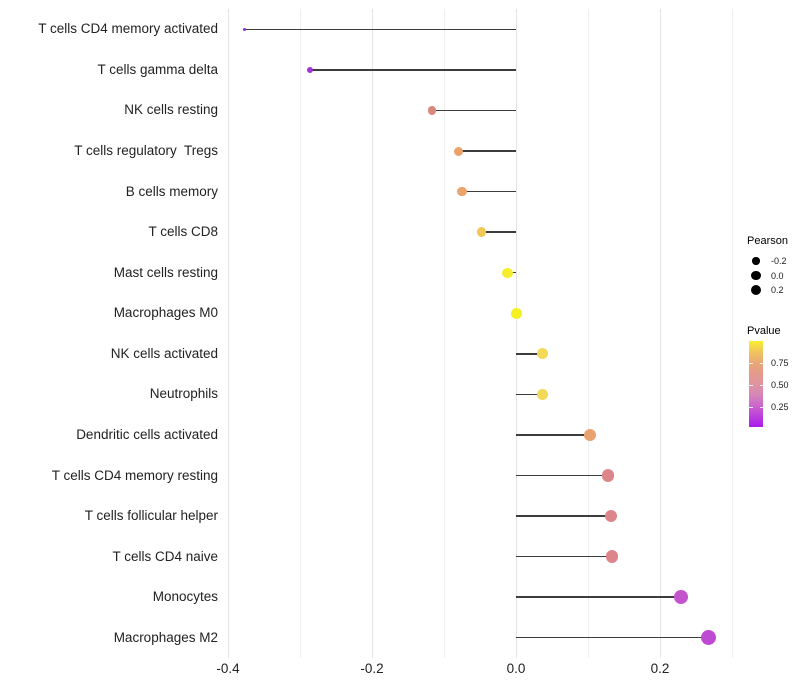 The width and height of the screenshot is (800, 700). I want to click on y-axis-label: NK cells activated, so click(164, 353).